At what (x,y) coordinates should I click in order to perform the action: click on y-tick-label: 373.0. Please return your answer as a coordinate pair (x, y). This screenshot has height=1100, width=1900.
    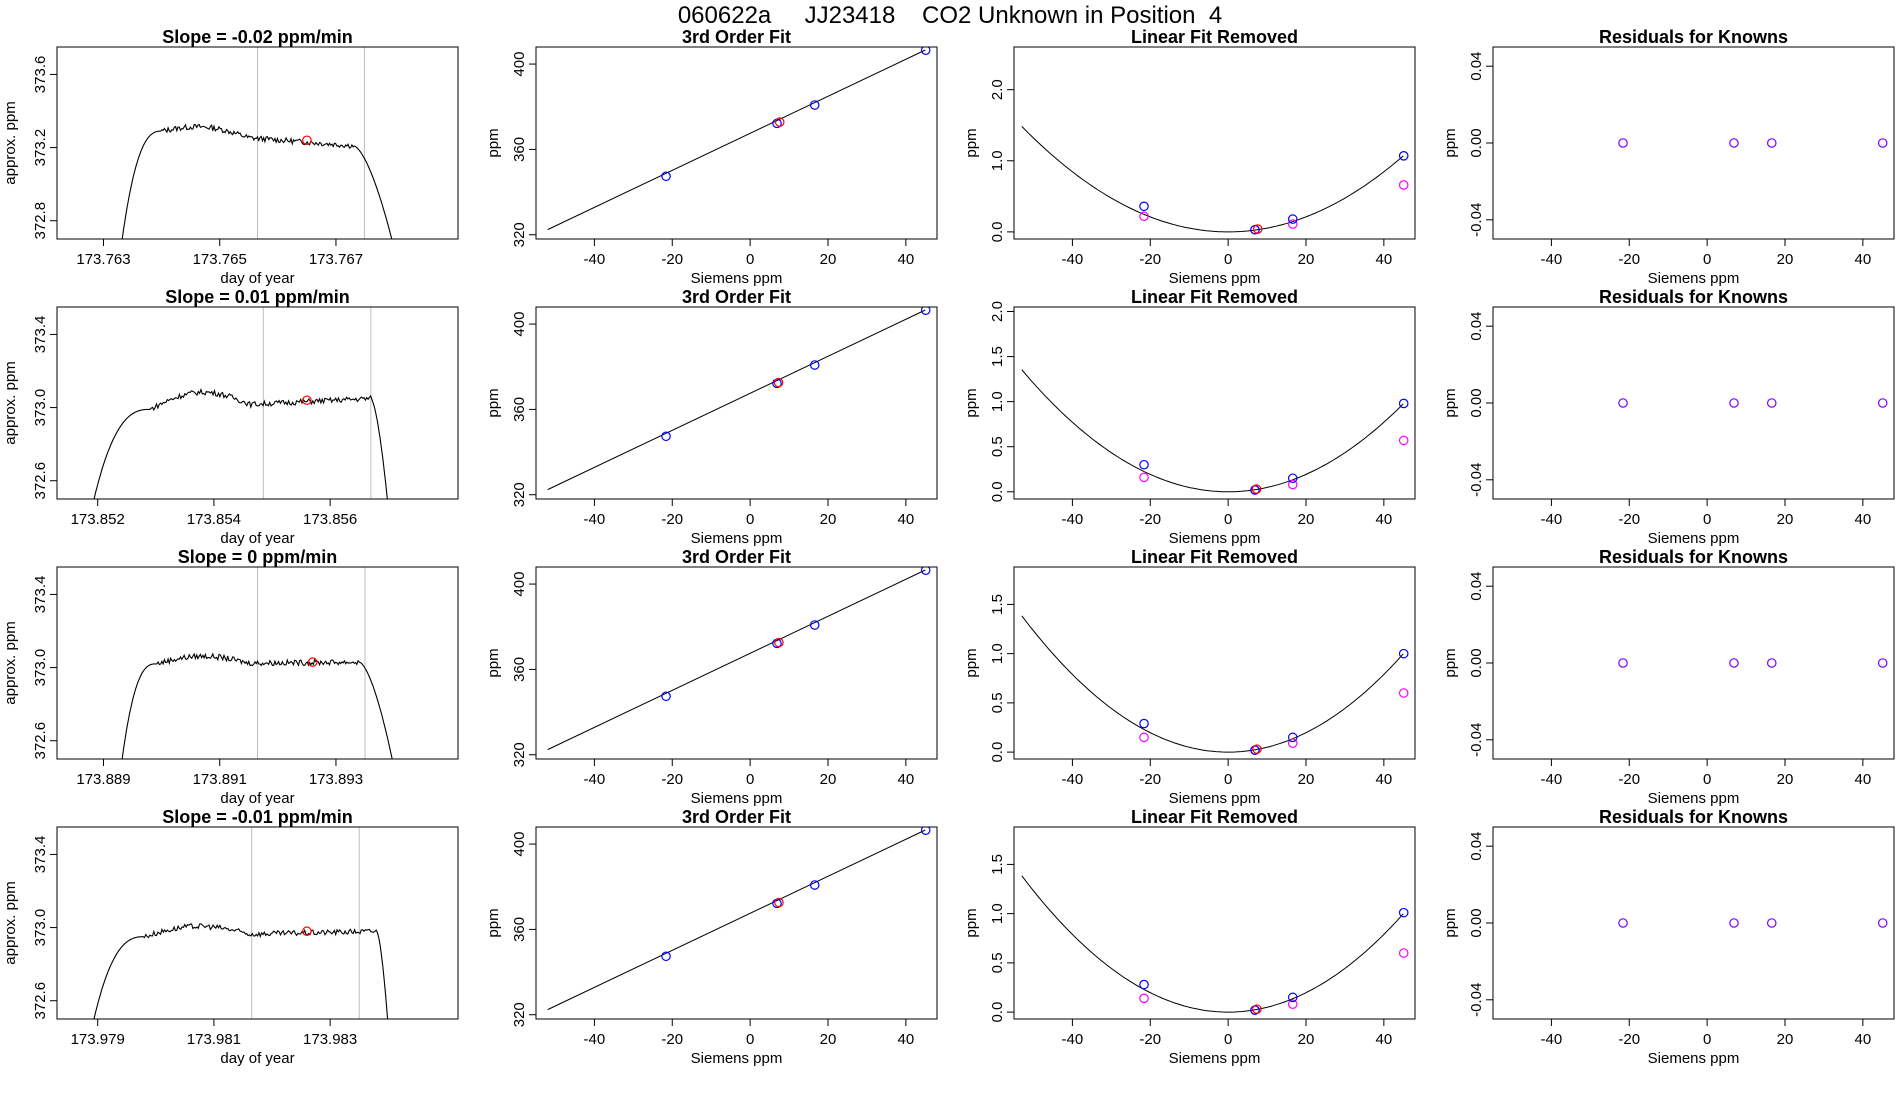
    Looking at the image, I should click on (40, 668).